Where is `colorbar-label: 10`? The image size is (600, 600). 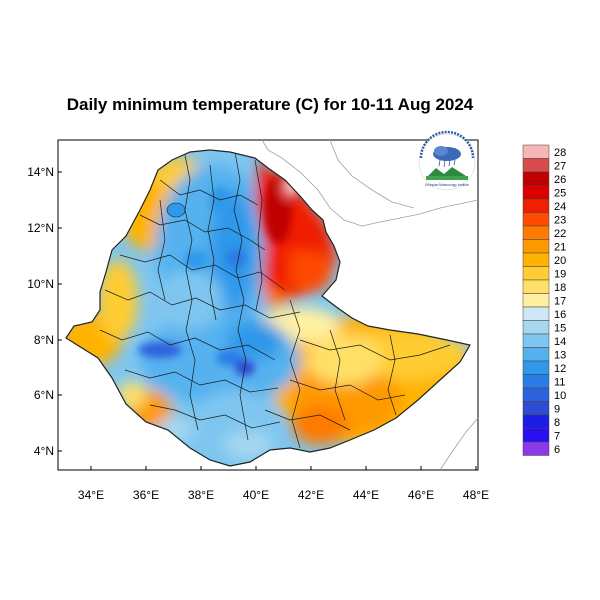
colorbar-label: 10 is located at coordinates (560, 396).